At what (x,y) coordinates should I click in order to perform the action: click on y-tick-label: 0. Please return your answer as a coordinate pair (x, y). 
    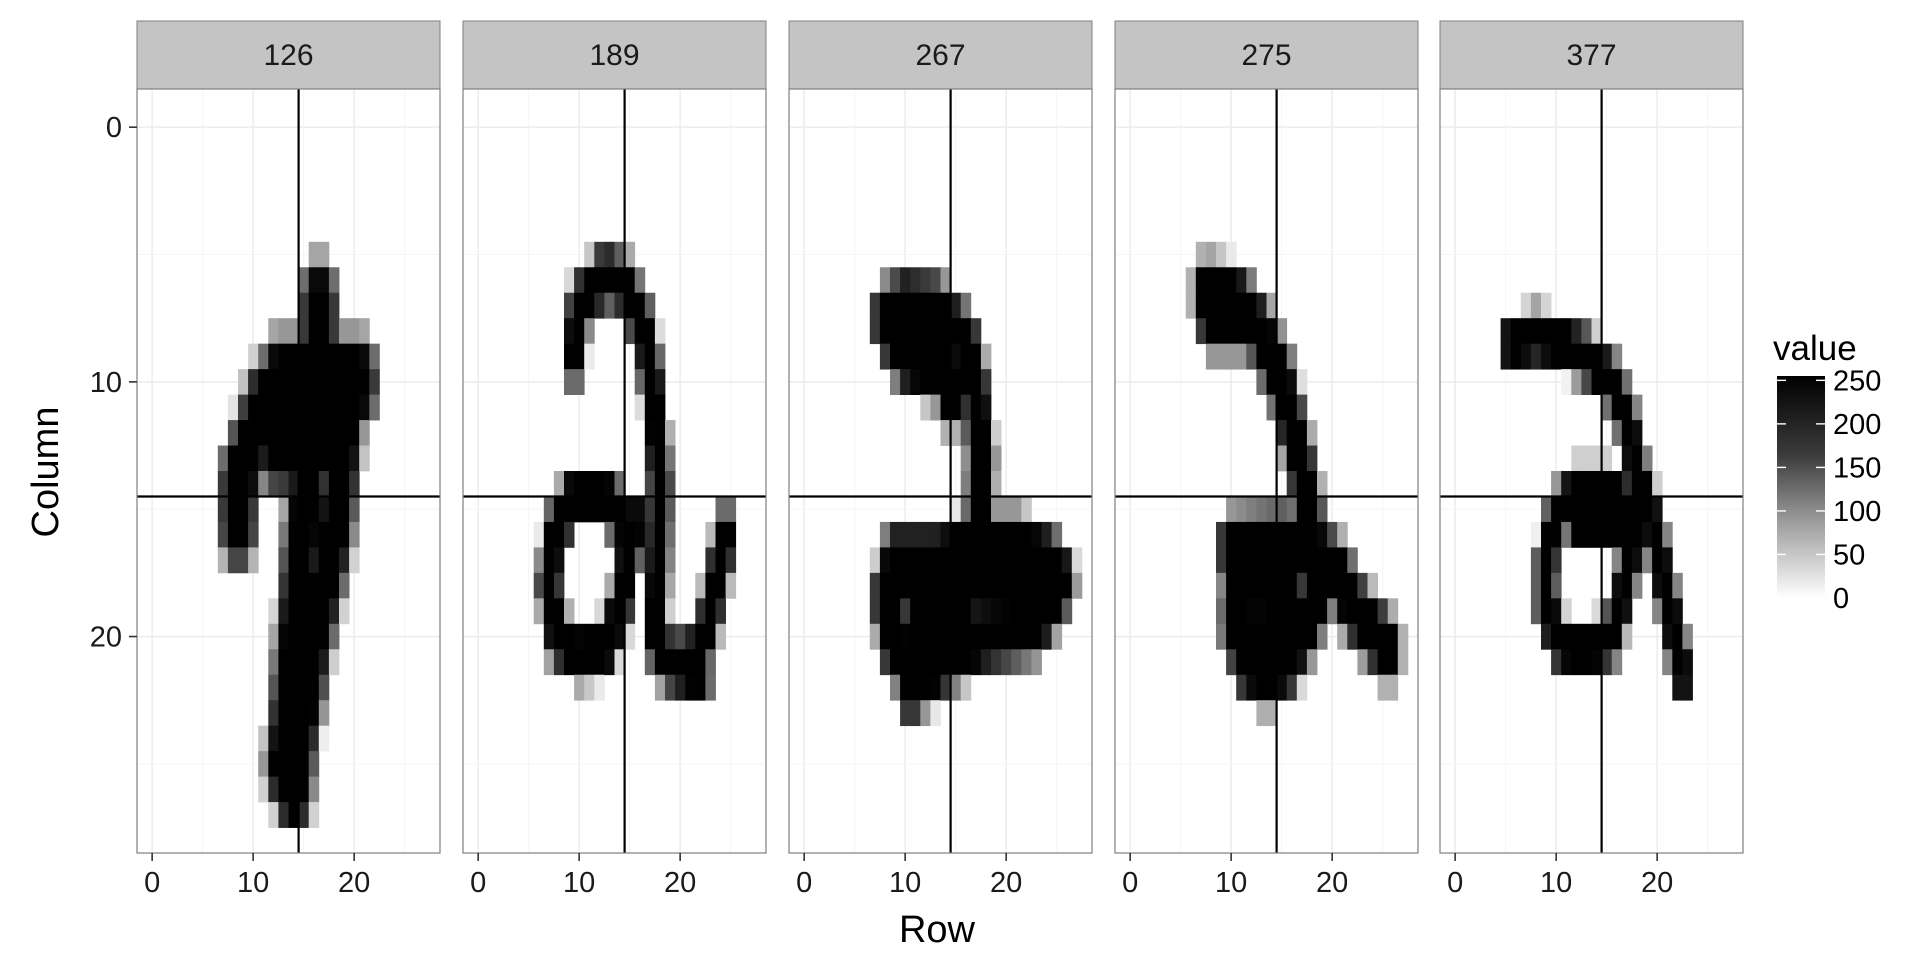
    Looking at the image, I should click on (114, 128).